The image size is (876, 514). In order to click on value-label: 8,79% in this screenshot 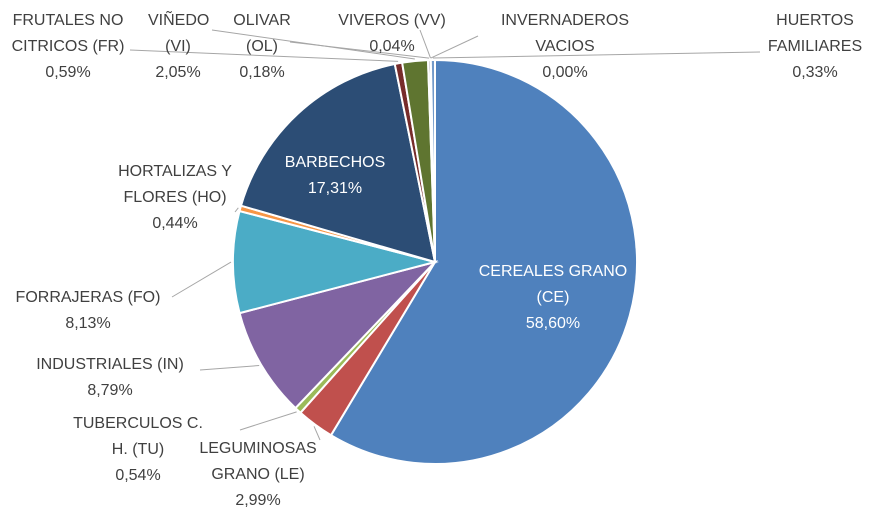, I will do `click(110, 390)`.